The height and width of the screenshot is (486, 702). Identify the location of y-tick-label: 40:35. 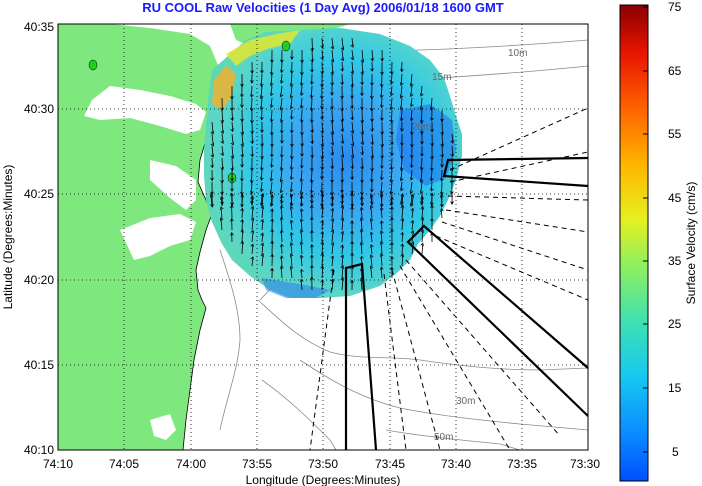
(39, 27).